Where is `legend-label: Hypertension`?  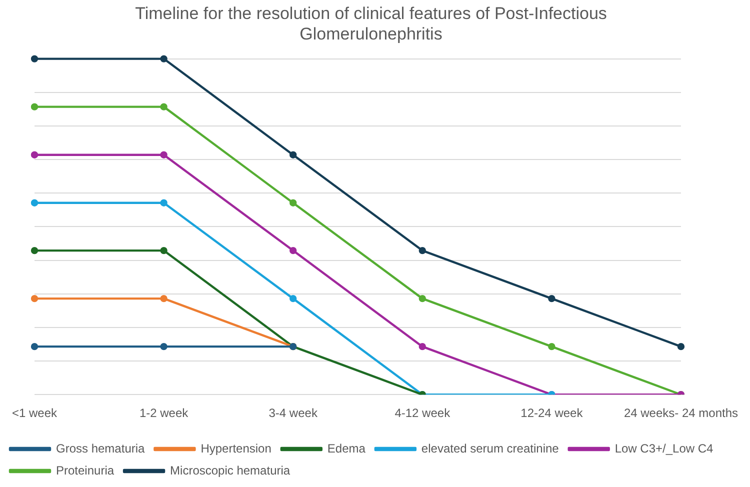
legend-label: Hypertension is located at coordinates (236, 448).